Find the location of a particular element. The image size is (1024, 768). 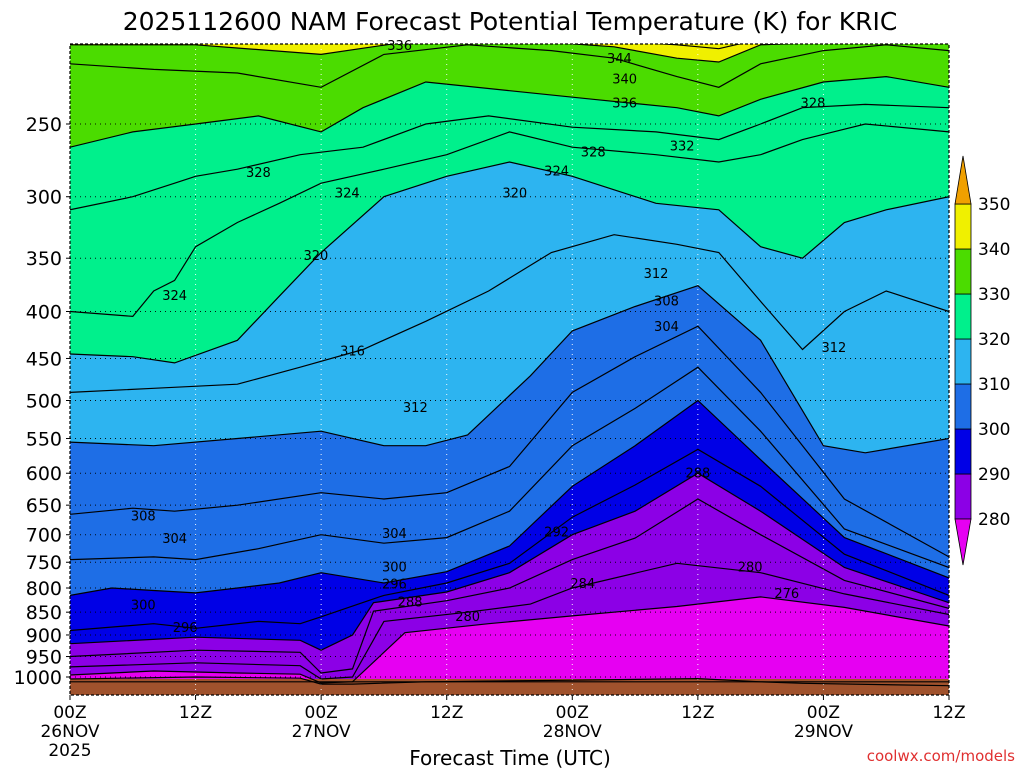

x-tick-label: 29NOV is located at coordinates (823, 732).